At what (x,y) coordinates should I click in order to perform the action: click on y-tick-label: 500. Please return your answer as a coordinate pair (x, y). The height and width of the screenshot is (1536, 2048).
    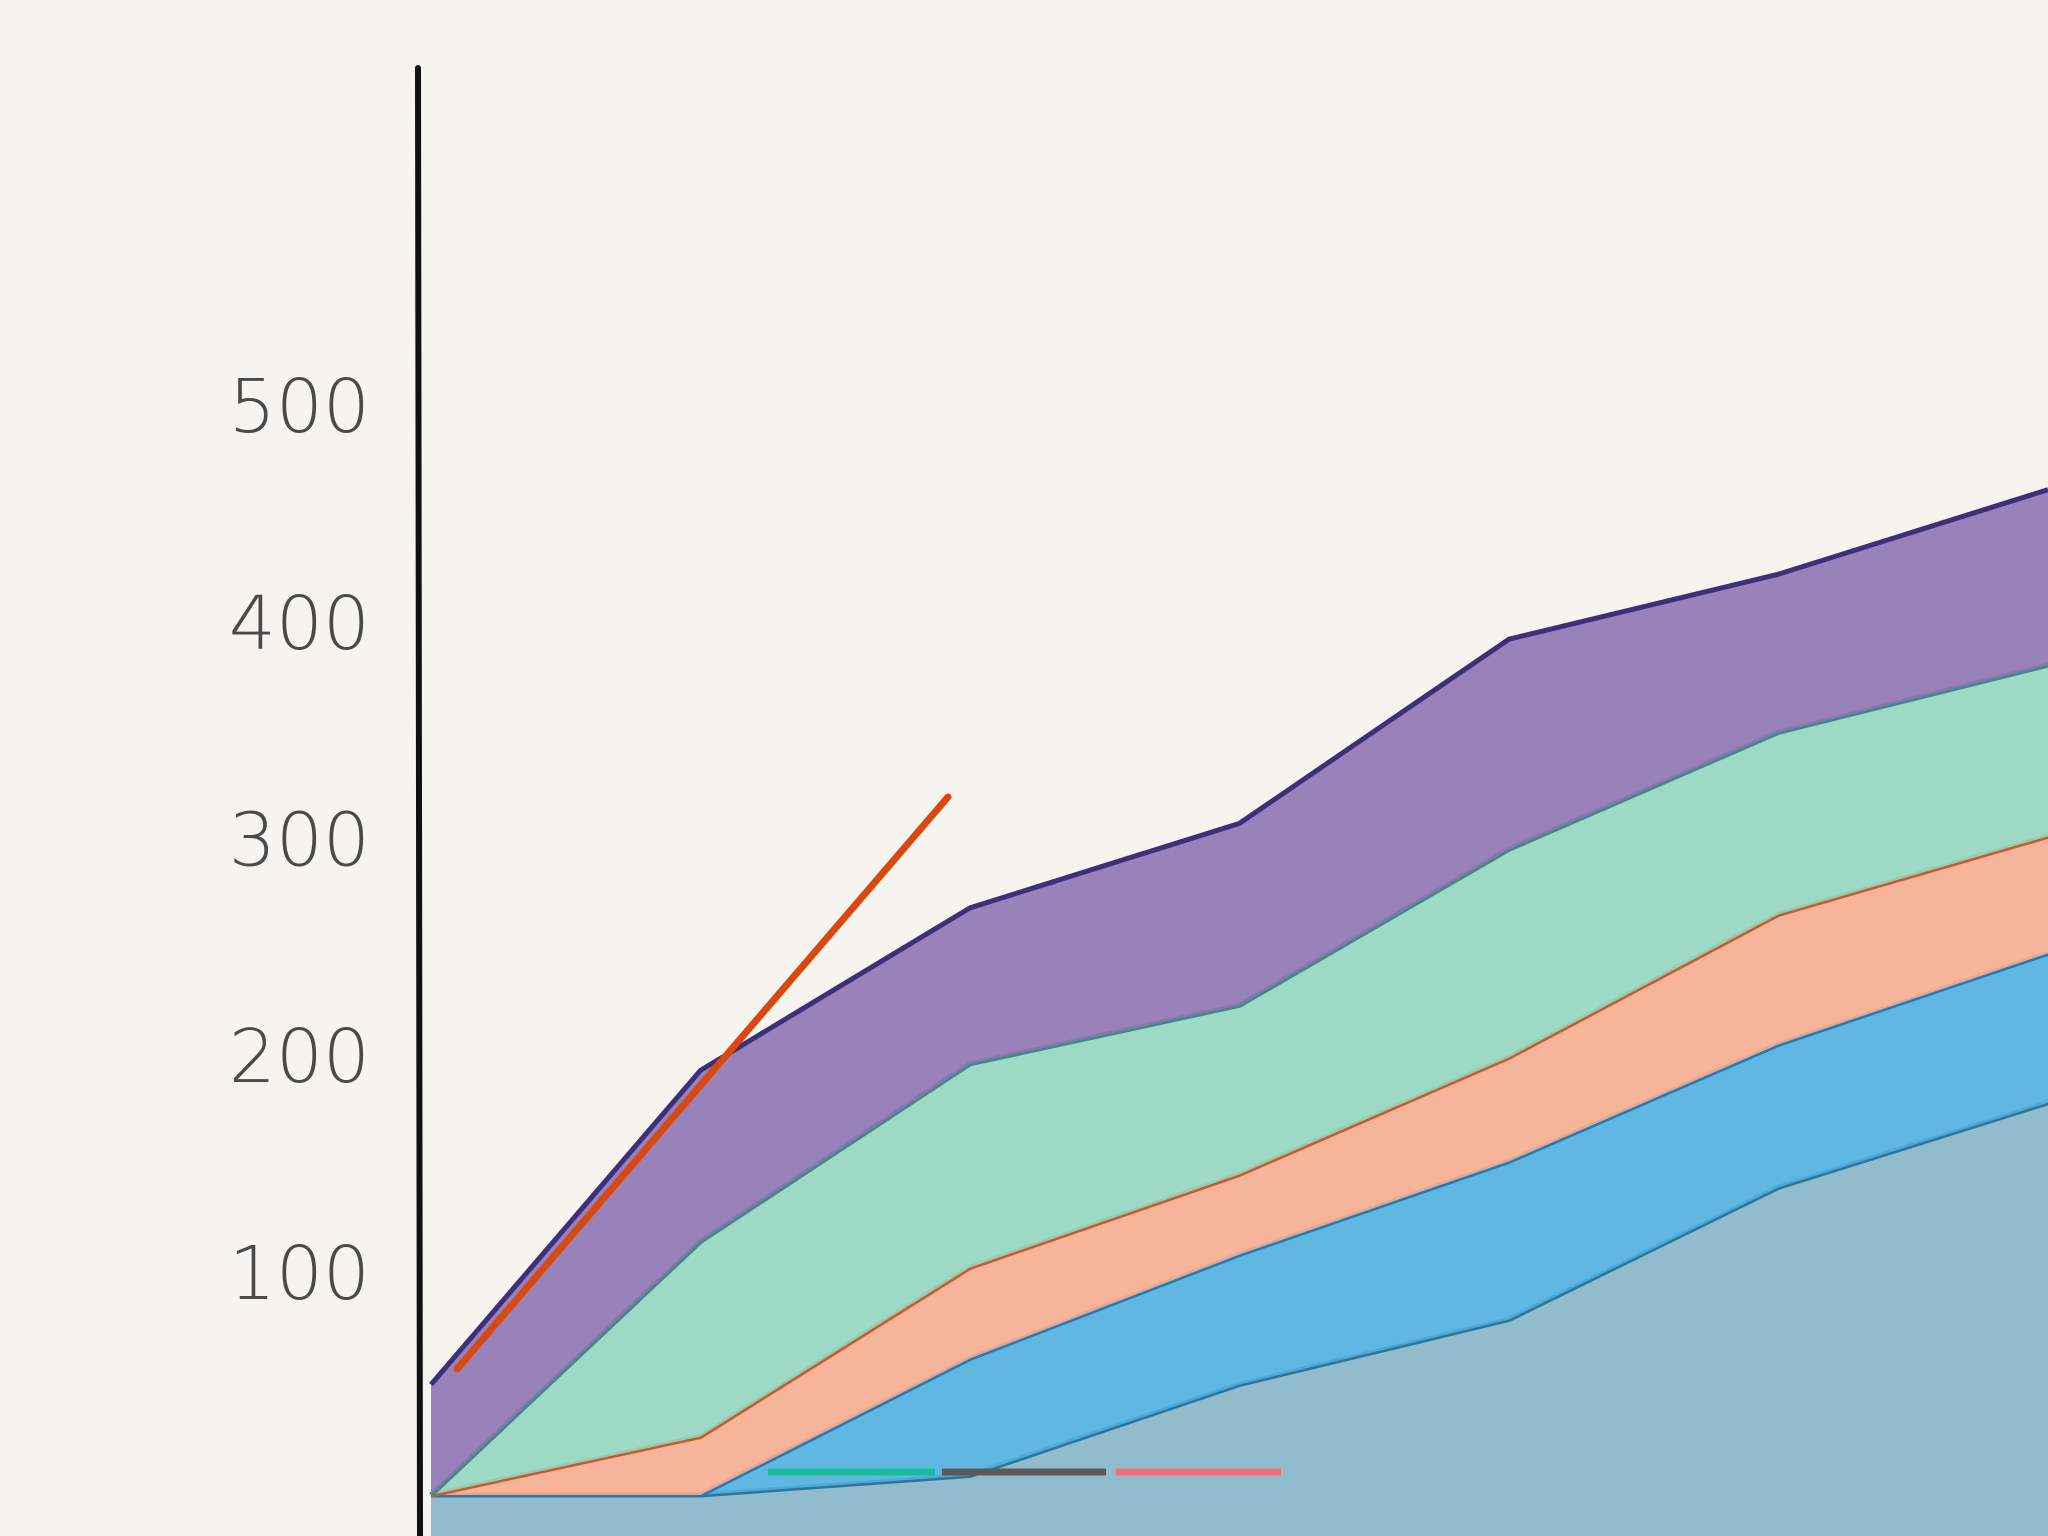
    Looking at the image, I should click on (299, 407).